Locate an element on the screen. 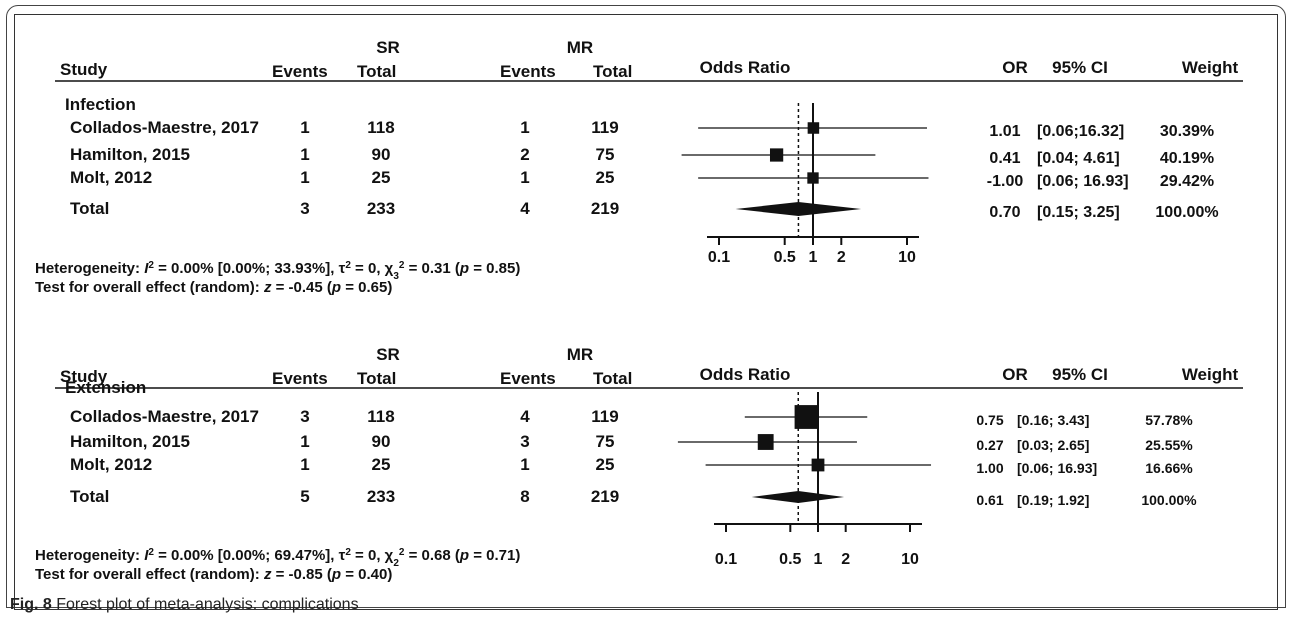 The image size is (1290, 622). panel1-study-1-mr-total: 119 is located at coordinates (604, 127).